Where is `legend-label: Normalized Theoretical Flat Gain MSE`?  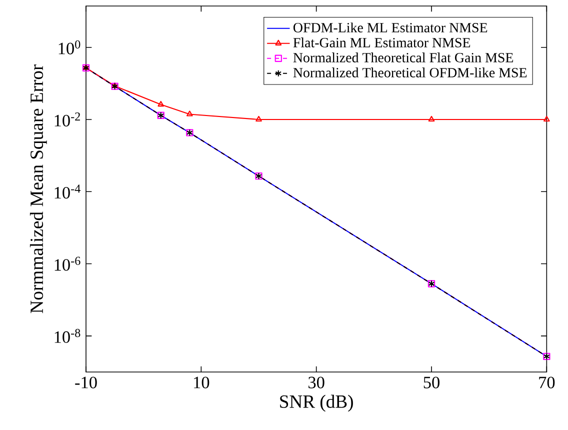 legend-label: Normalized Theoretical Flat Gain MSE is located at coordinates (403, 57).